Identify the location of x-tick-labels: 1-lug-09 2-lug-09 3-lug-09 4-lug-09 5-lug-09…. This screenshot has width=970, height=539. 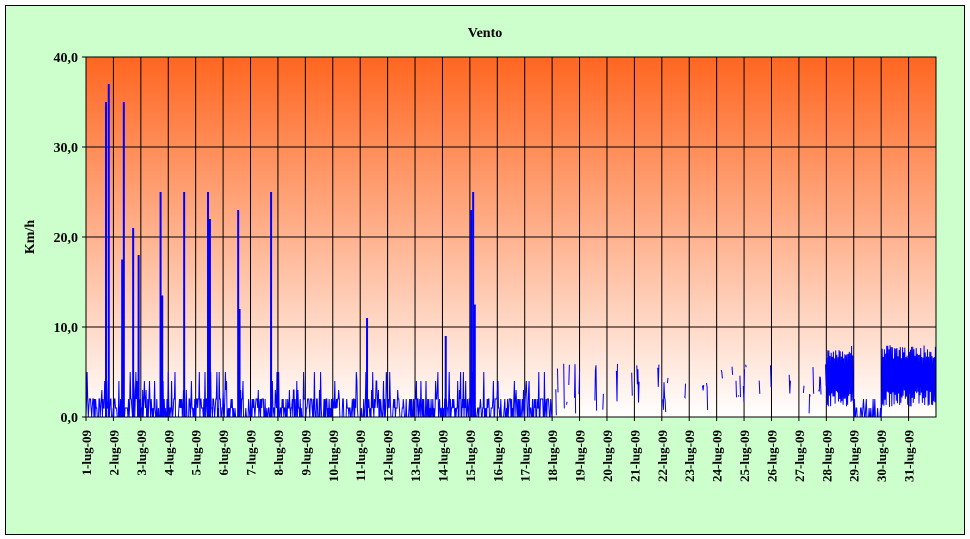
(498, 449).